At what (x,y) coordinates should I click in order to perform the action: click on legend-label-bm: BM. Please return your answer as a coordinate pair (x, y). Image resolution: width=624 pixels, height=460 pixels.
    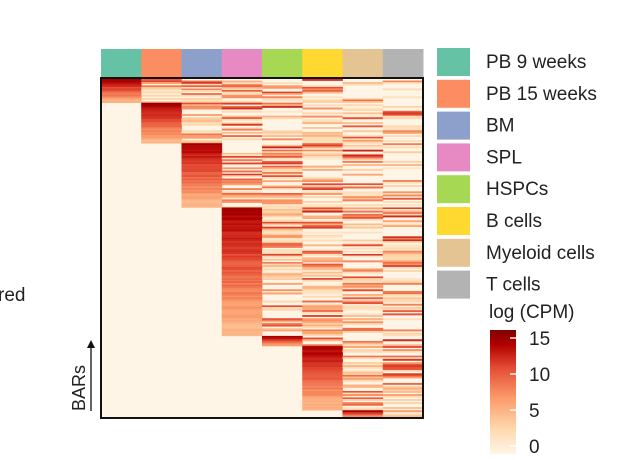
    Looking at the image, I should click on (500, 126).